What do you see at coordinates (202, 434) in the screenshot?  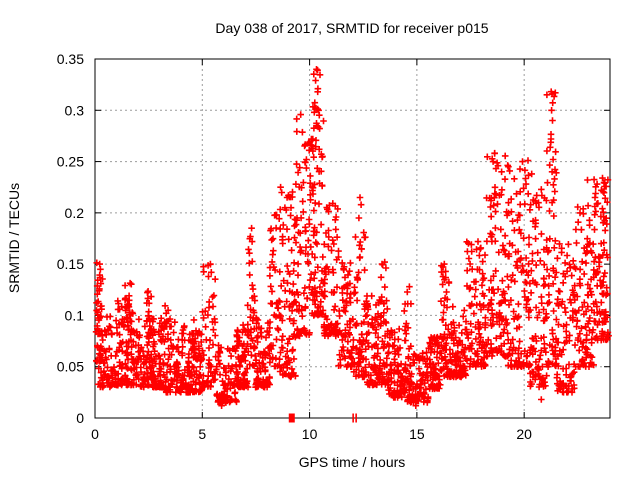 I see `svg-text: 5` at bounding box center [202, 434].